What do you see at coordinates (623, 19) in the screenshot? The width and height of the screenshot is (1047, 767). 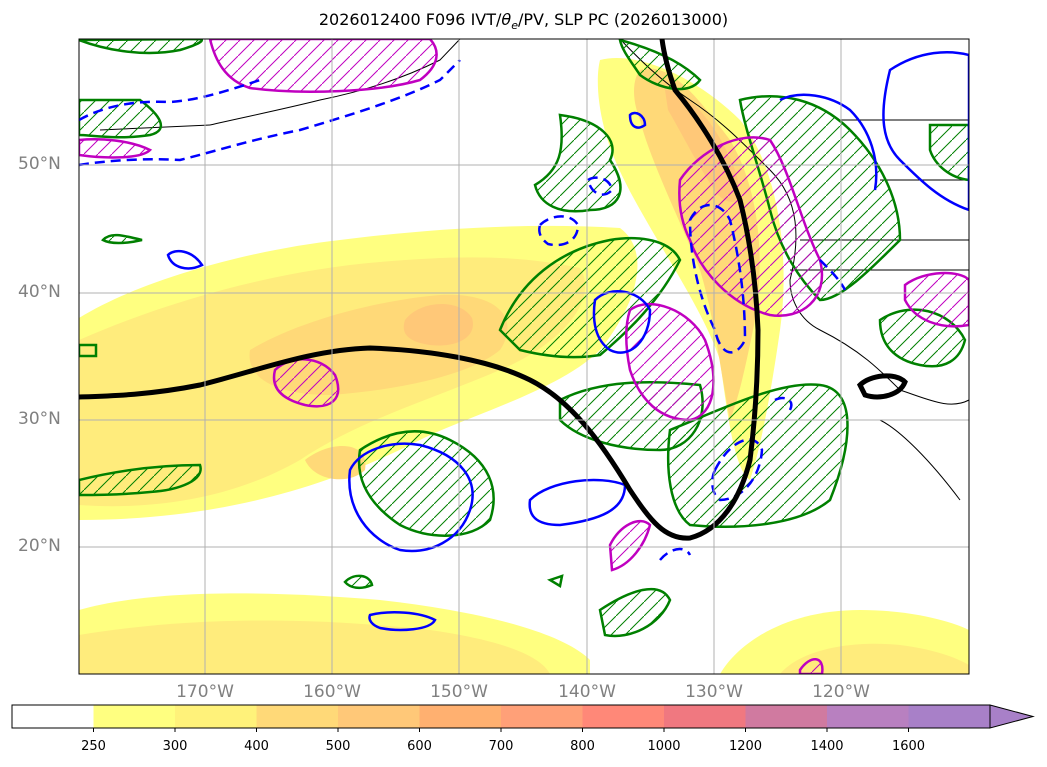 I see `title-suffix: /PV, SLP PC (2026013000)` at bounding box center [623, 19].